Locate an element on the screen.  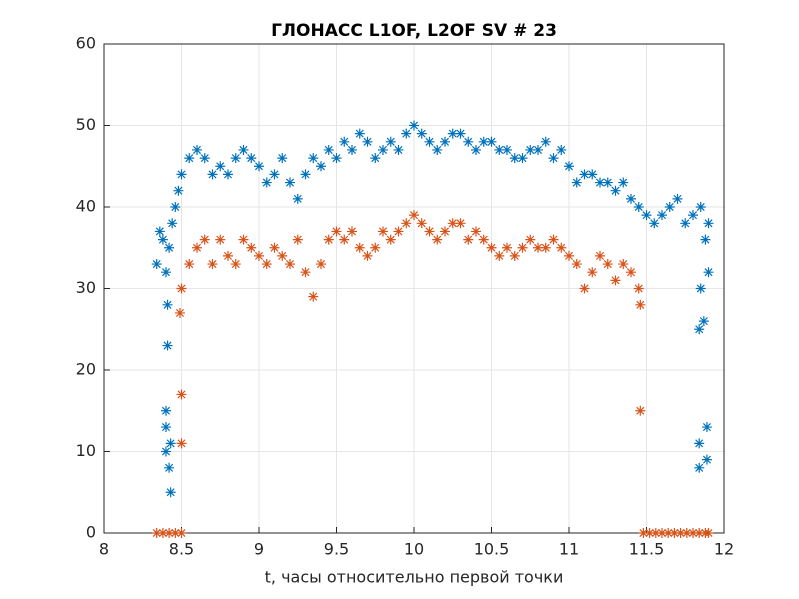
x-tick-label: 8 is located at coordinates (104, 549).